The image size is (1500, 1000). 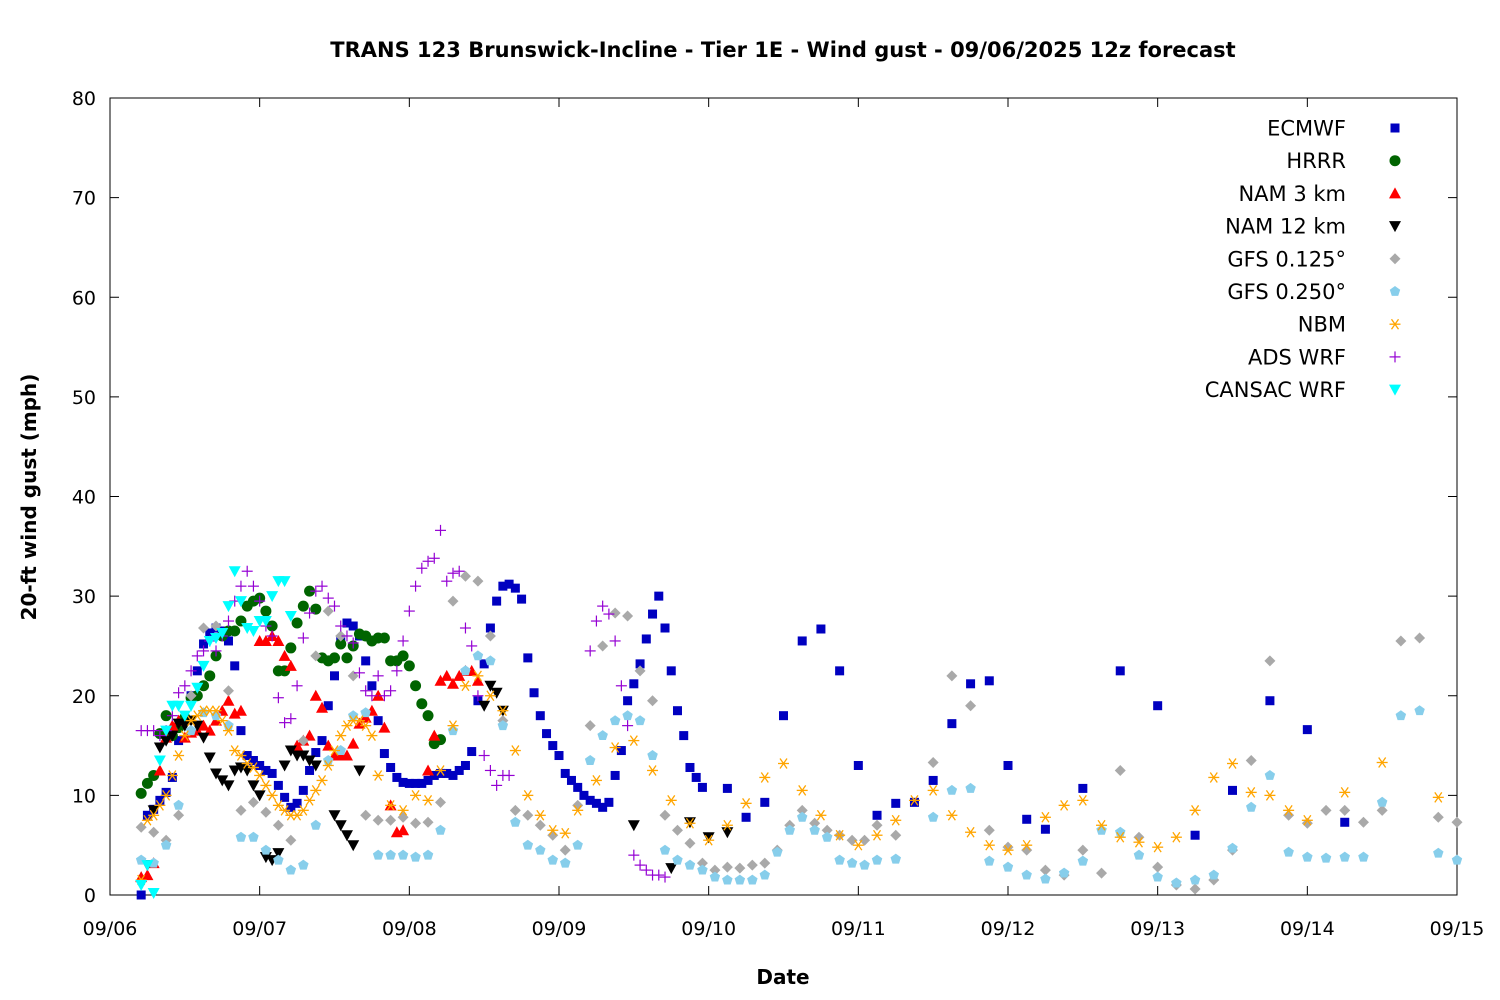 What do you see at coordinates (84, 398) in the screenshot?
I see `y-tick-label: 50` at bounding box center [84, 398].